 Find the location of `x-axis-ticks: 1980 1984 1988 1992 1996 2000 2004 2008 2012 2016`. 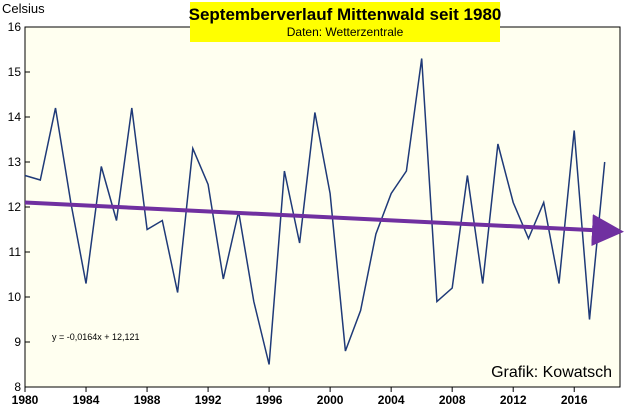

x-axis-ticks: 1980 1984 1988 1992 1996 2000 2004 2008 2012 2016 is located at coordinates (300, 397).